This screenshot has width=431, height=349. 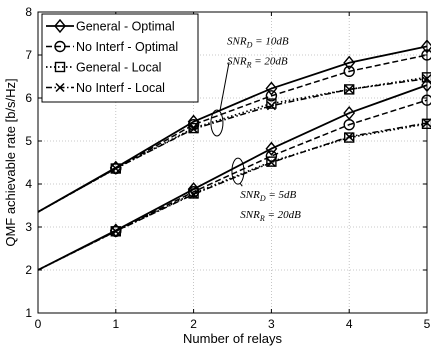 I want to click on annotation-text: SNRD = 5dB, so click(x=268, y=196).